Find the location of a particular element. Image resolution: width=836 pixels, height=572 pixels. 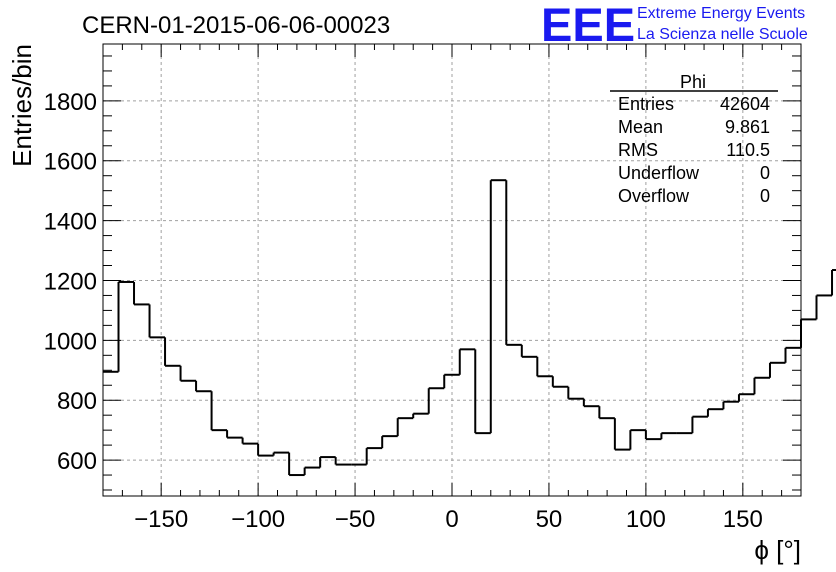

x-tick-label: 150 is located at coordinates (743, 519).